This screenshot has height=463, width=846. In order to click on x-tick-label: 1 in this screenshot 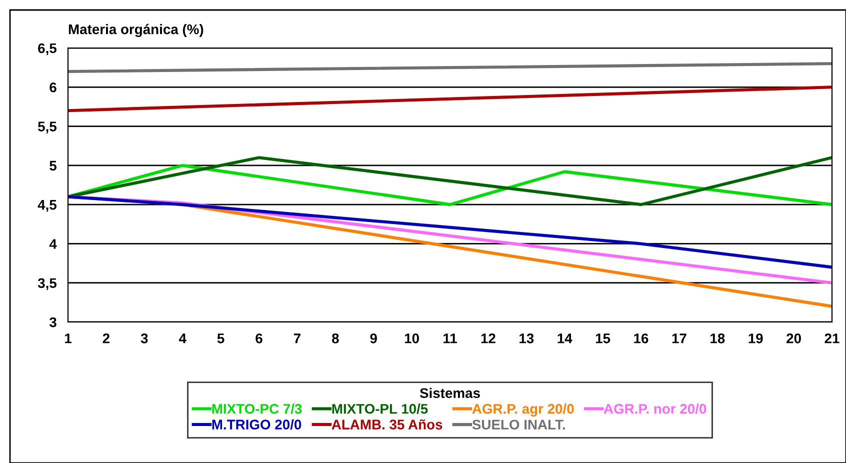, I will do `click(68, 339)`.